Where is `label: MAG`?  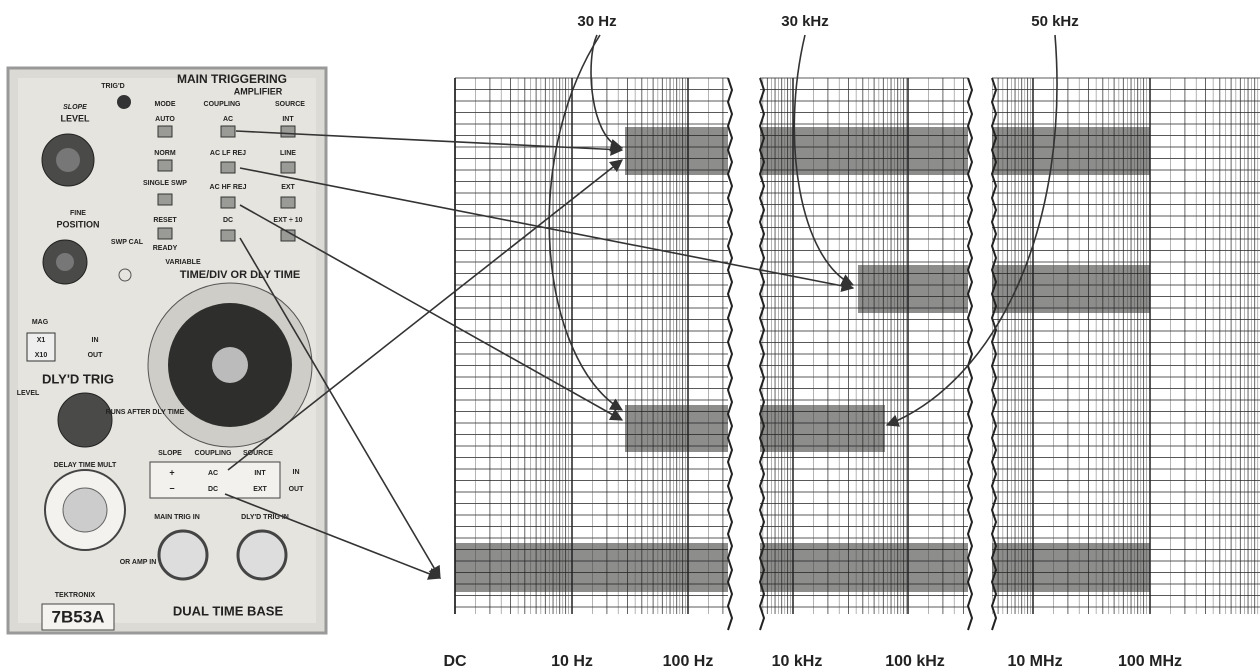
label: MAG is located at coordinates (40, 322).